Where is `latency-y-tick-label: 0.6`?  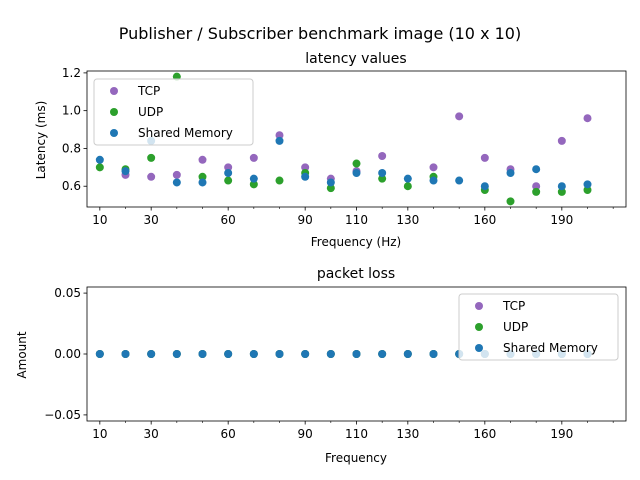 latency-y-tick-label: 0.6 is located at coordinates (71, 186).